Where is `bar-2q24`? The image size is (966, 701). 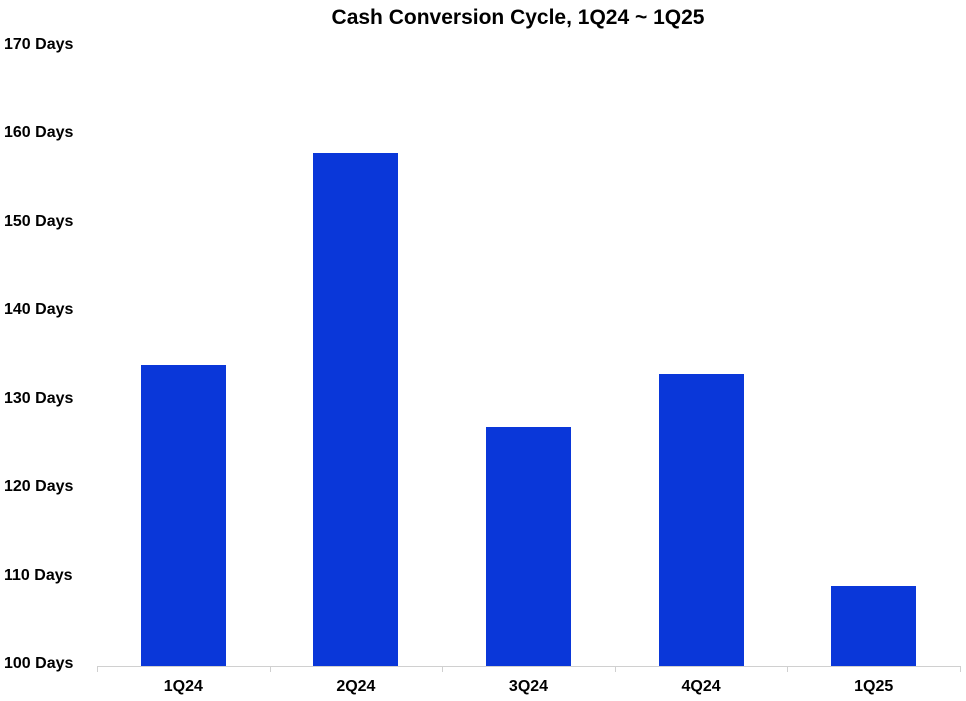 bar-2q24 is located at coordinates (356, 409).